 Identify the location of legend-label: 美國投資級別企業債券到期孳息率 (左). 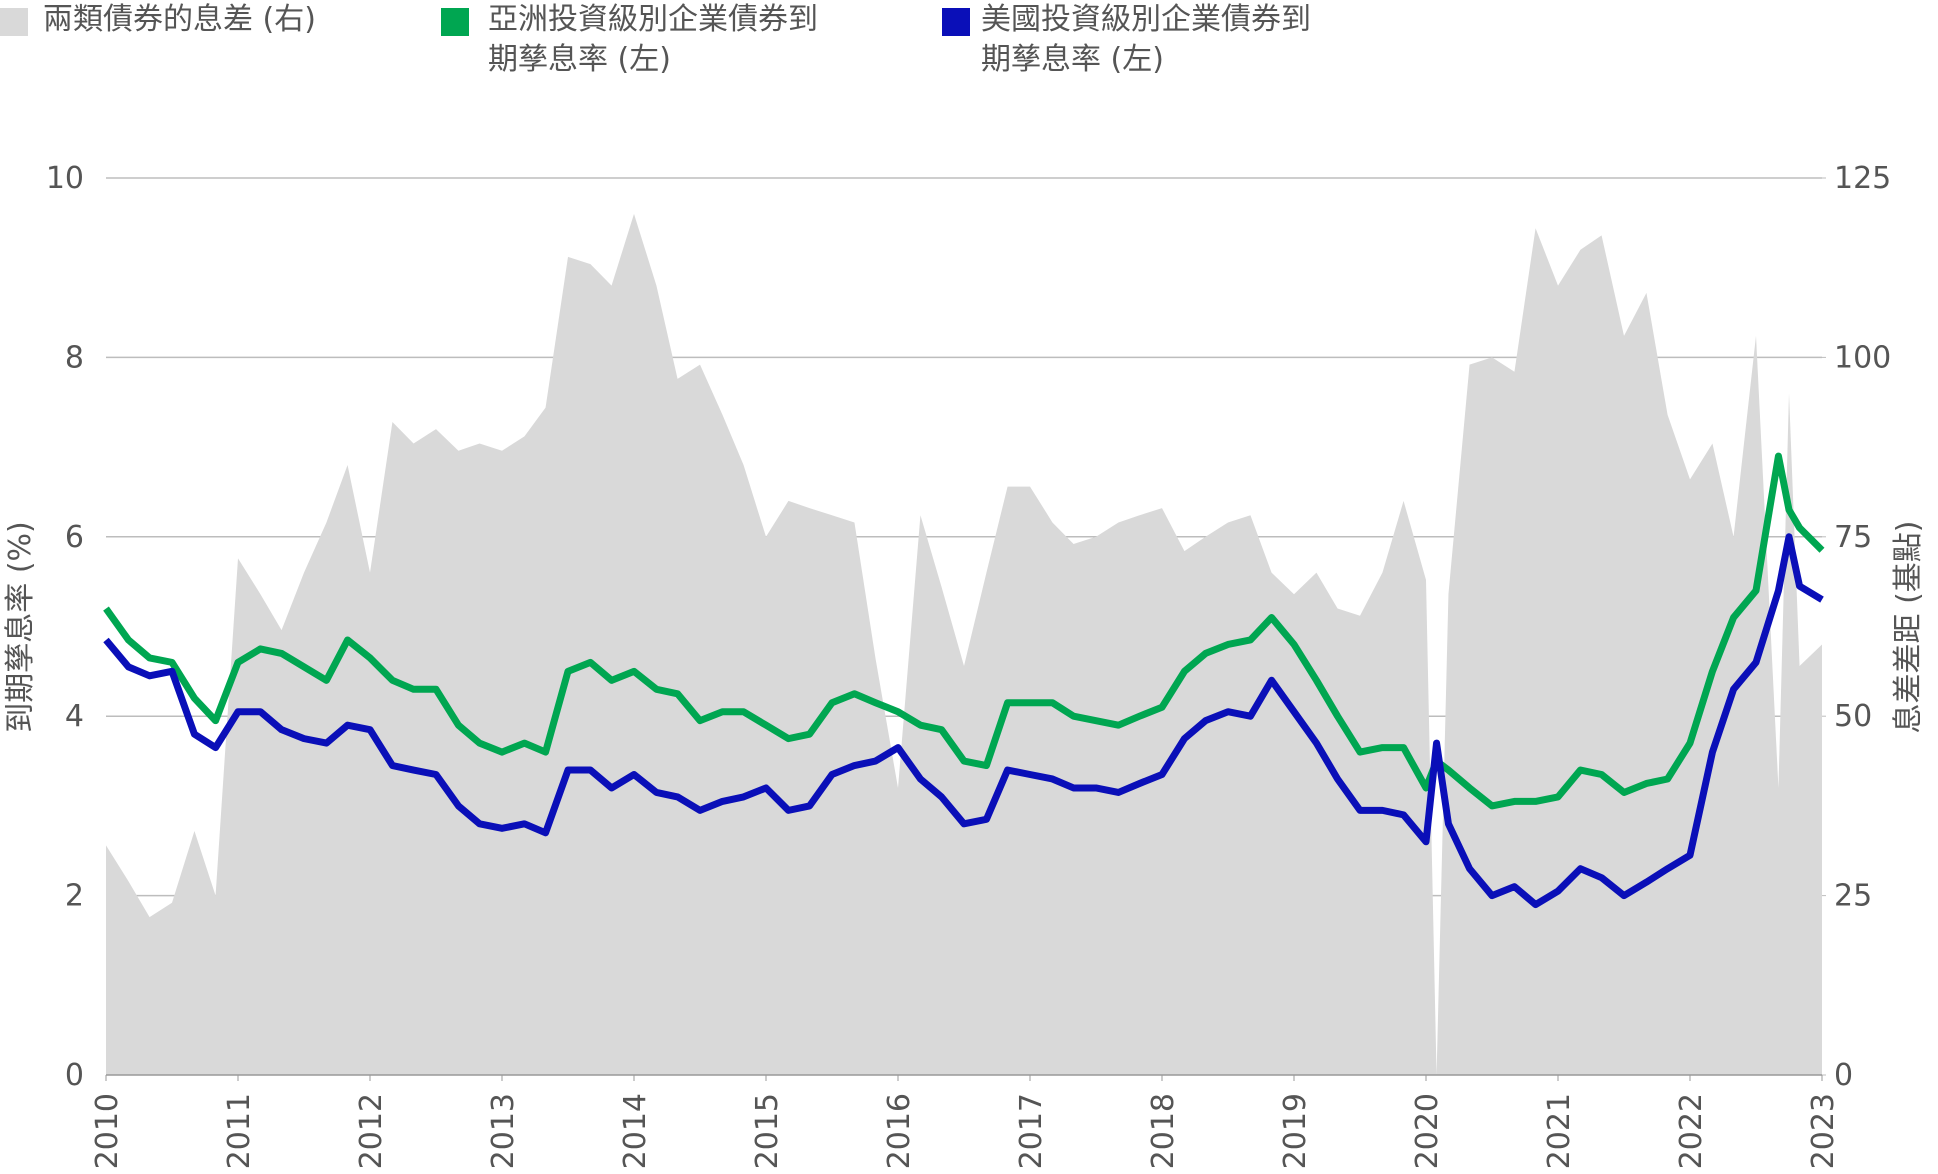
(1146, 39).